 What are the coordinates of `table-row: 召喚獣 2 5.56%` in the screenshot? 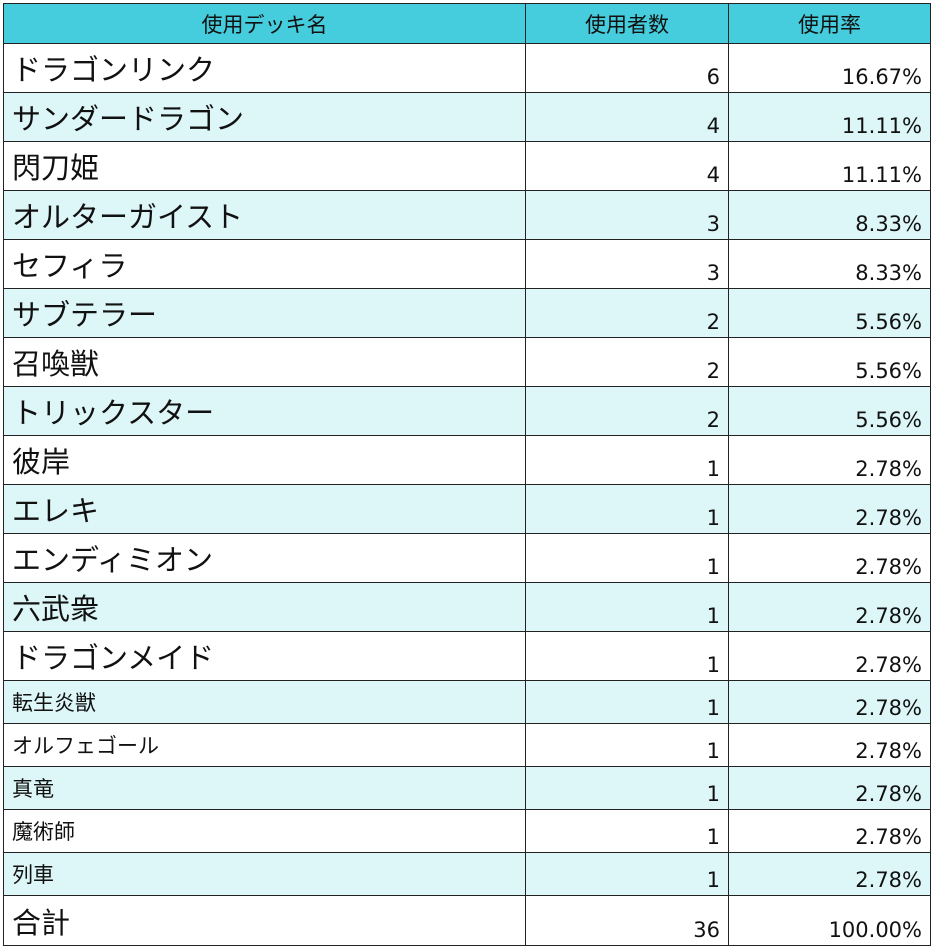 It's located at (467, 362).